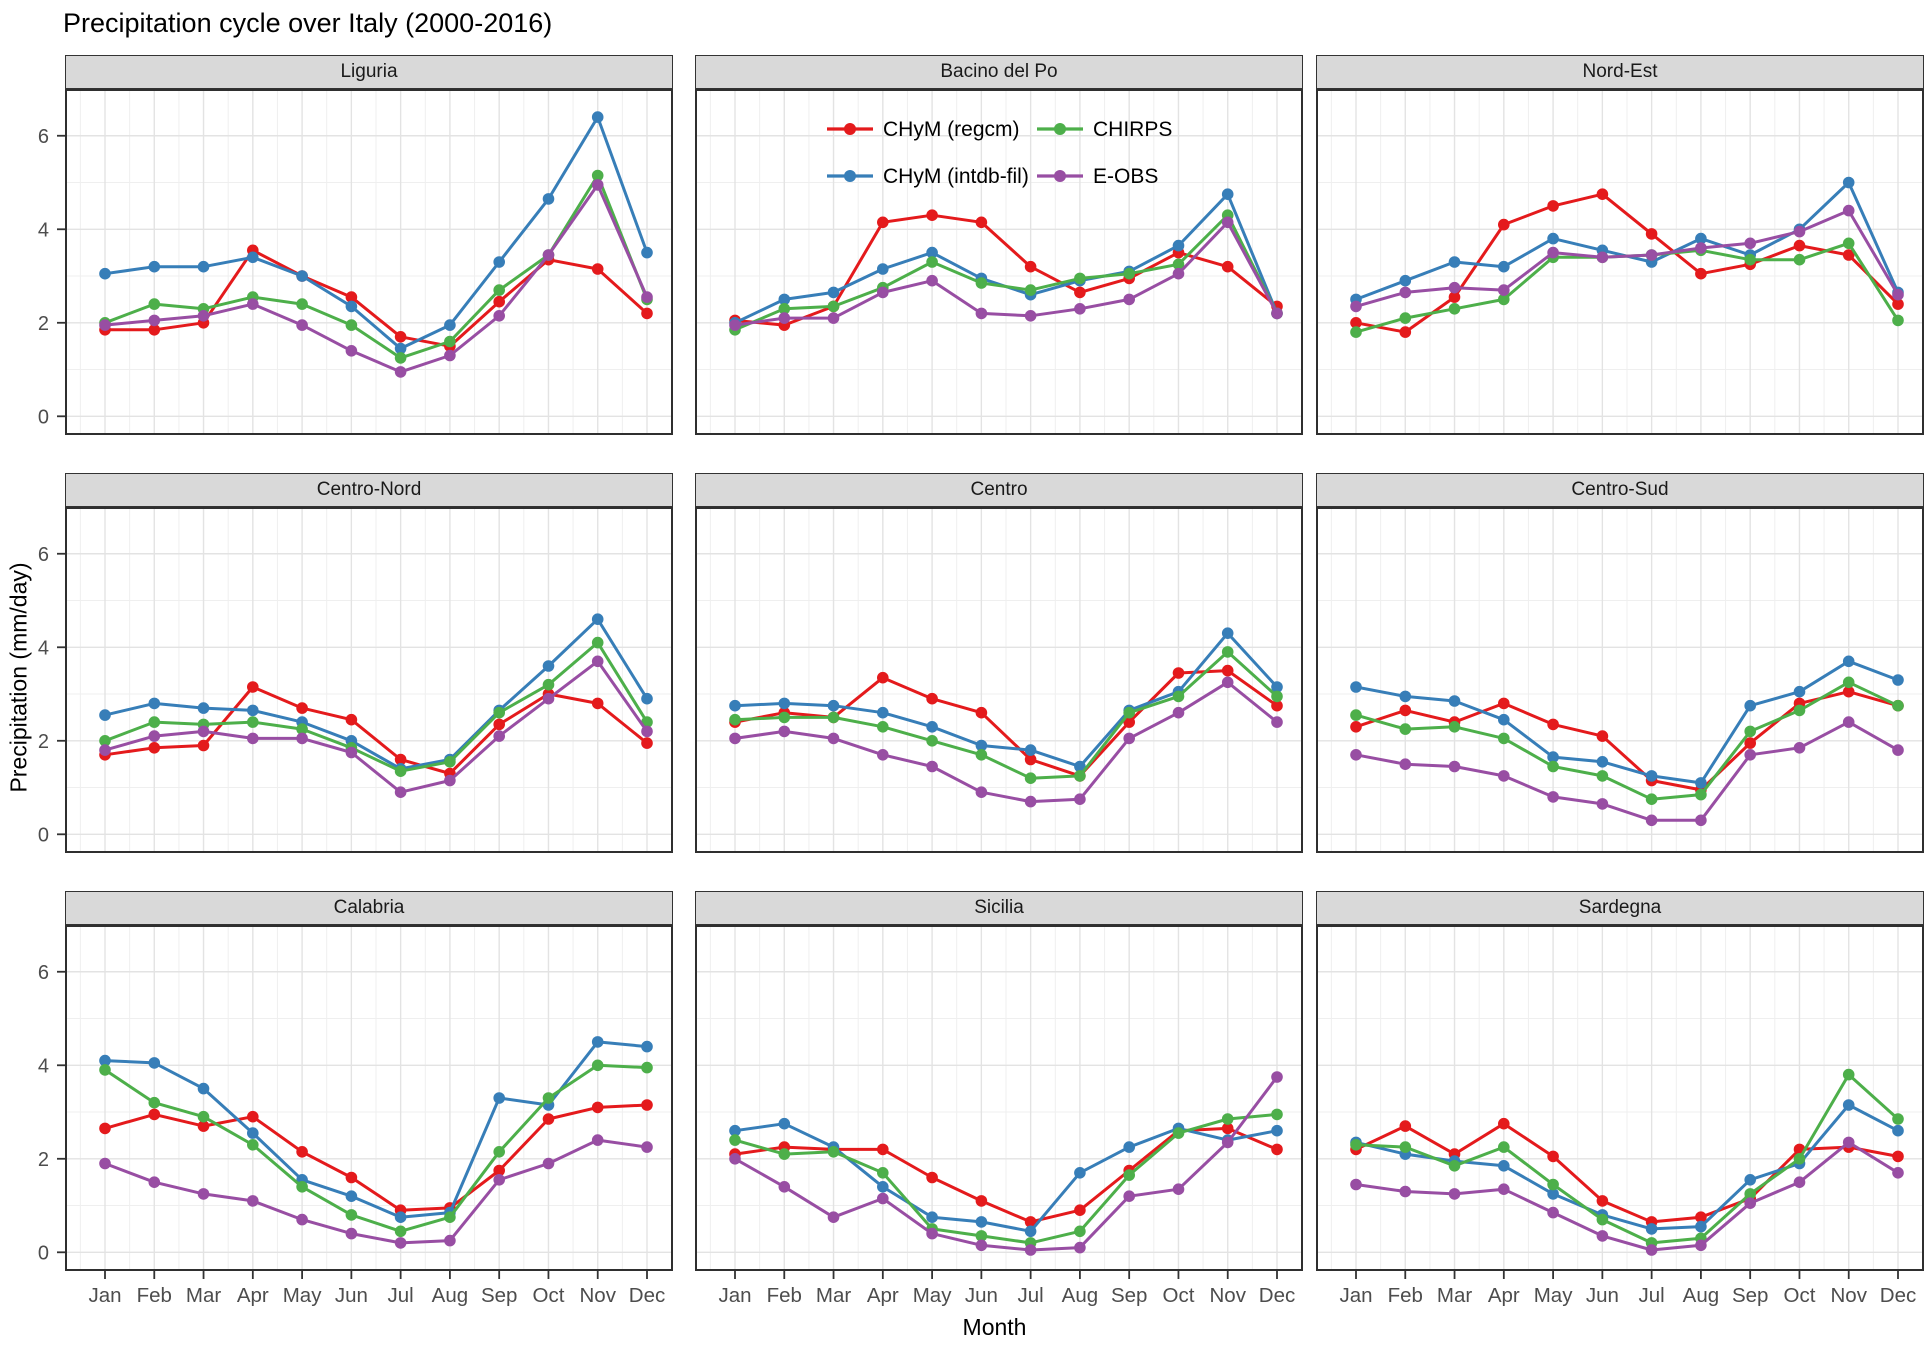 The height and width of the screenshot is (1350, 1929). Describe the element at coordinates (1405, 1295) in the screenshot. I see `x-tick-label: Feb` at that location.